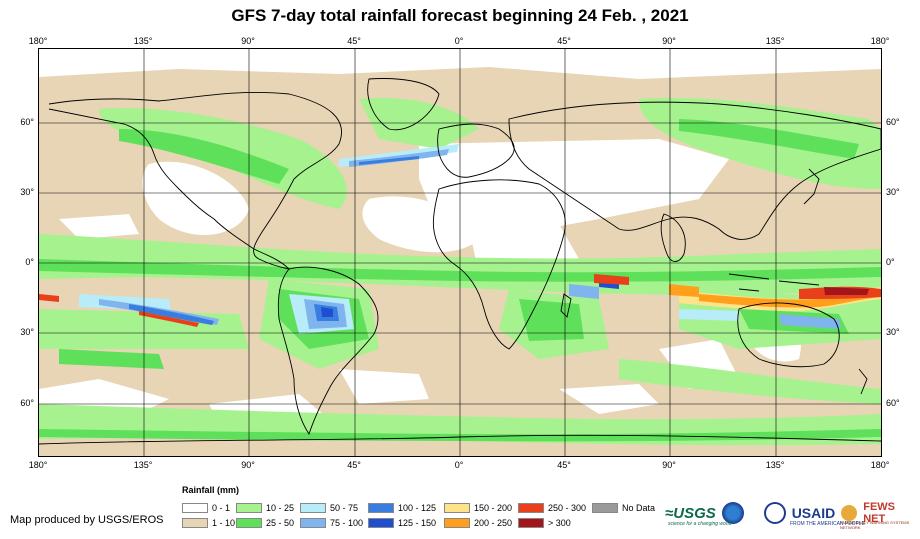 The width and height of the screenshot is (920, 539). I want to click on legend-item: 50 - 75, so click(329, 507).